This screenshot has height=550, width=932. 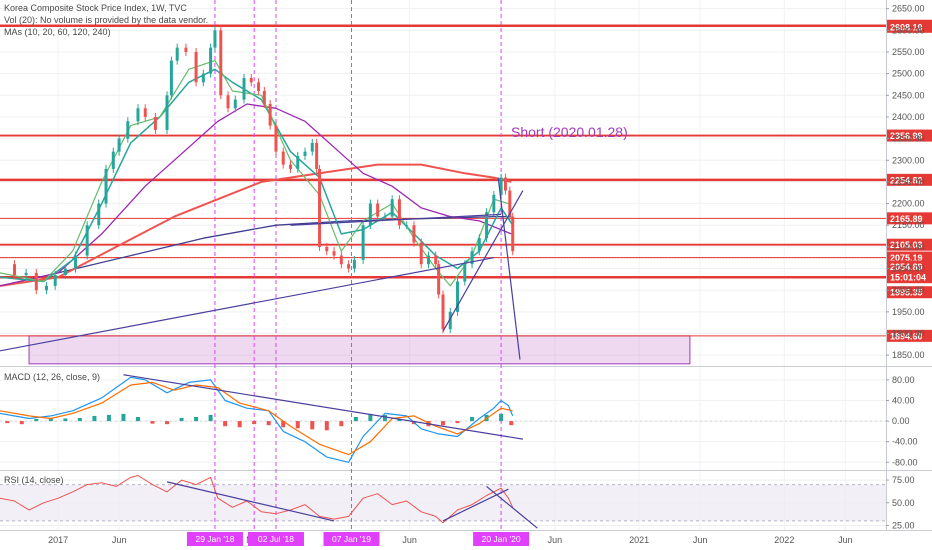 I want to click on time-axis-label: 2017, so click(x=58, y=540).